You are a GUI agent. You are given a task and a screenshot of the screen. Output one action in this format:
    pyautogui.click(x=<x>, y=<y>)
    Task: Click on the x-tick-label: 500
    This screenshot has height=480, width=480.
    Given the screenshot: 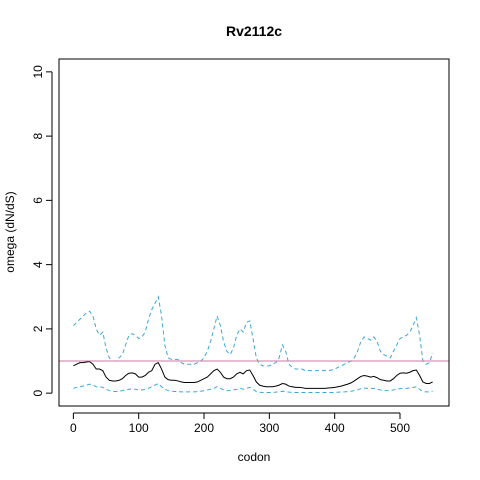 What is the action you would take?
    pyautogui.click(x=400, y=428)
    